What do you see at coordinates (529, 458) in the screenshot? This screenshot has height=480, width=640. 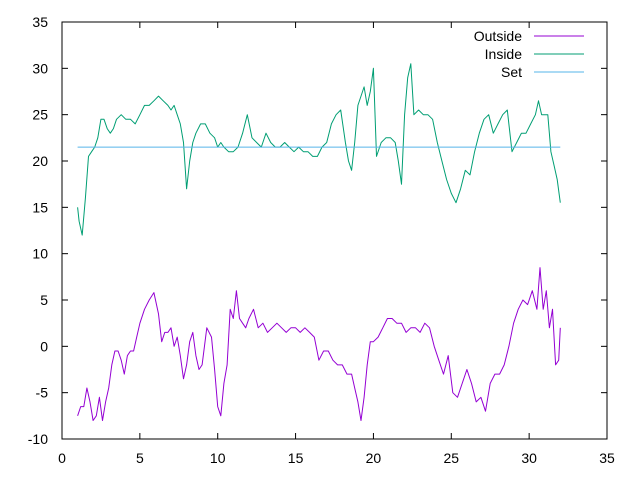 I see `x-tick-label: 30` at bounding box center [529, 458].